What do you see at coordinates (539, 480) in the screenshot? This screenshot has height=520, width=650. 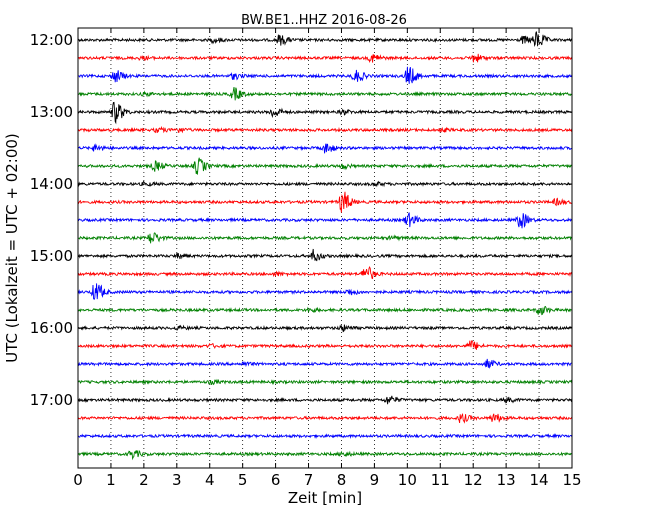 I see `x-tick-label: 14` at bounding box center [539, 480].